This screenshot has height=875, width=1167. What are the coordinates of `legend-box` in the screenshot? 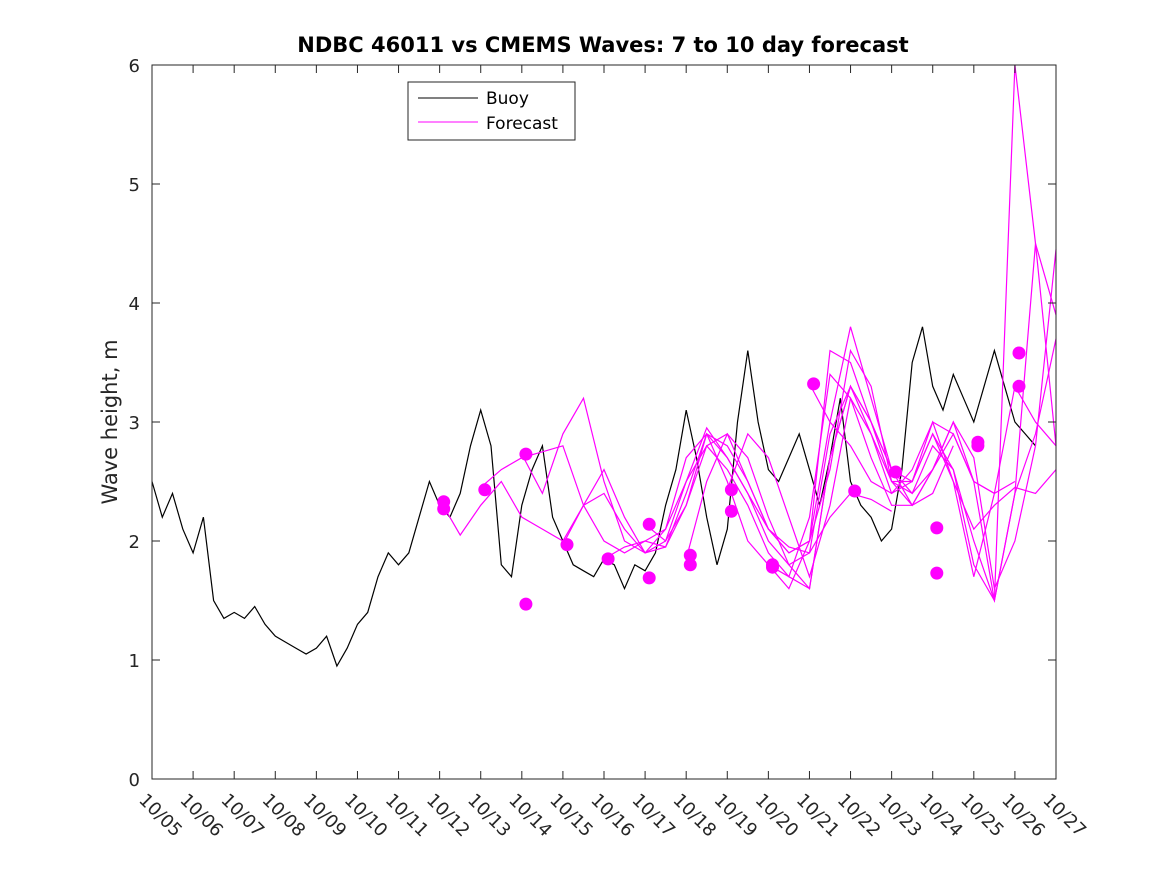 It's located at (491, 111).